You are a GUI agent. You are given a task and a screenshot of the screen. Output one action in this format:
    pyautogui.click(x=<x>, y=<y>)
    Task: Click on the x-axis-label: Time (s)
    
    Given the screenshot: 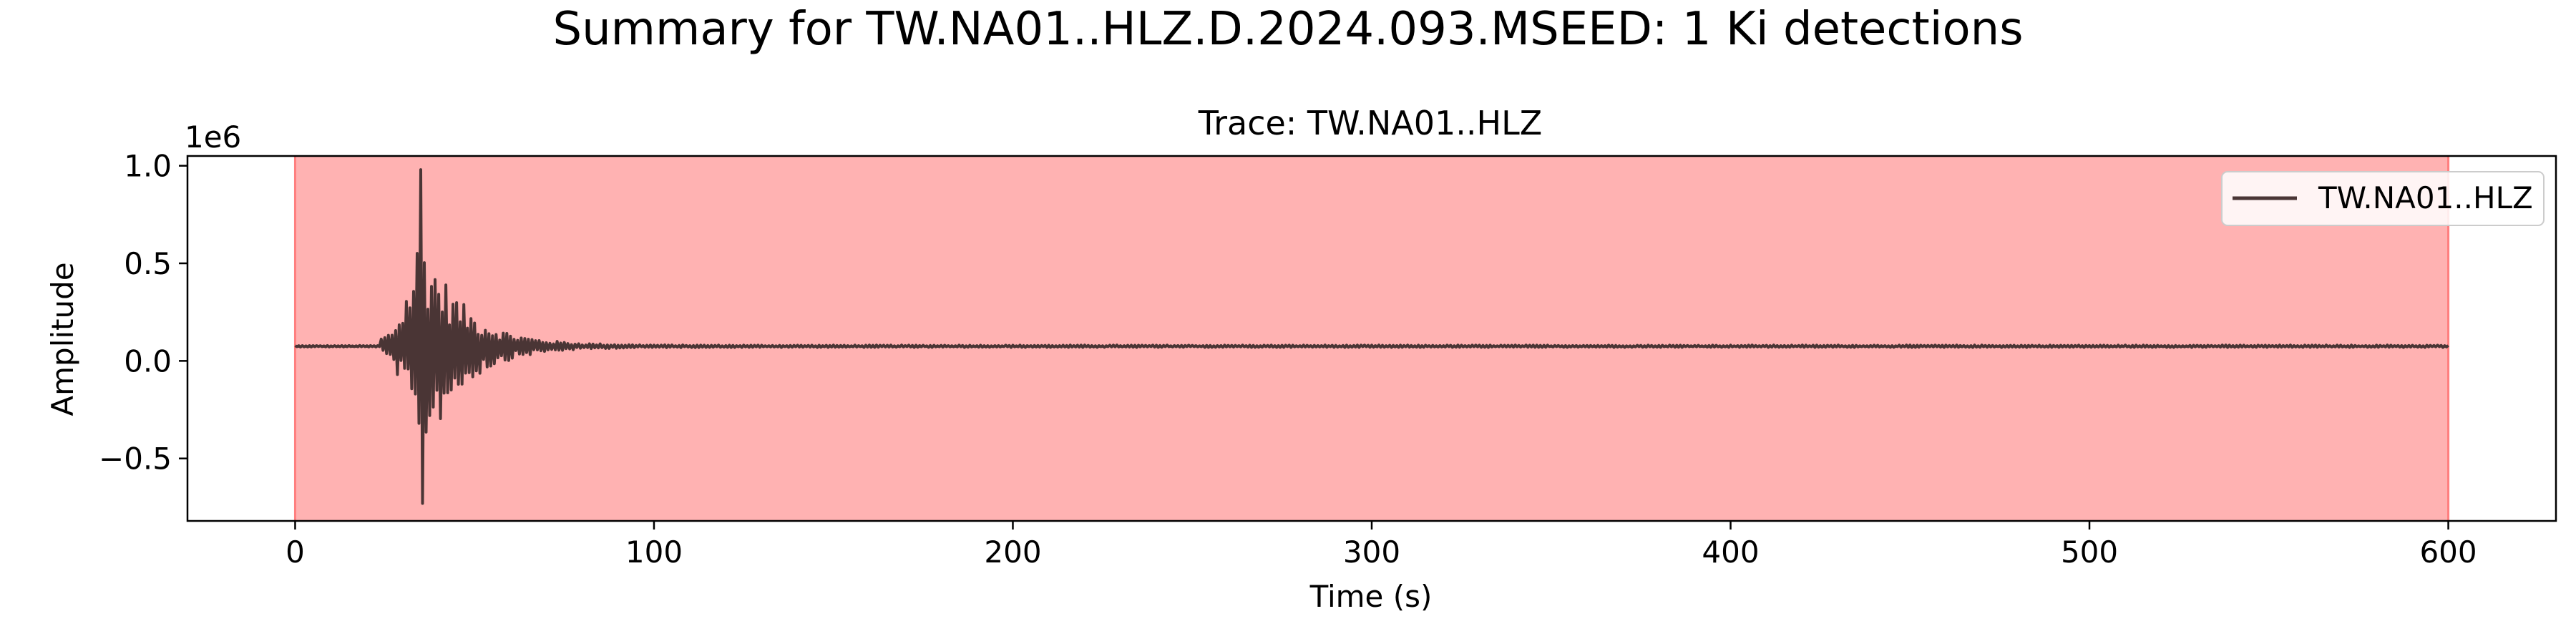 What is the action you would take?
    pyautogui.click(x=1371, y=596)
    